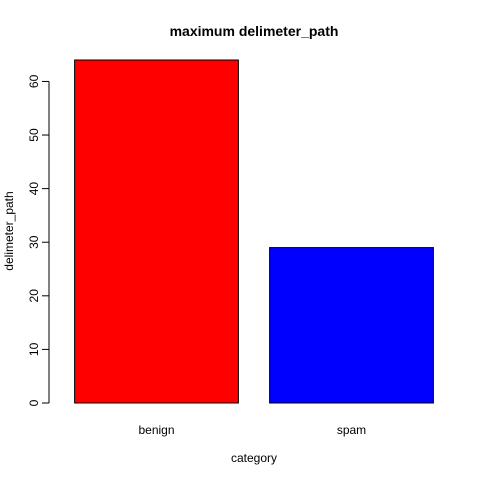 This screenshot has width=480, height=480. What do you see at coordinates (34, 135) in the screenshot?
I see `y-tick-label: 50` at bounding box center [34, 135].